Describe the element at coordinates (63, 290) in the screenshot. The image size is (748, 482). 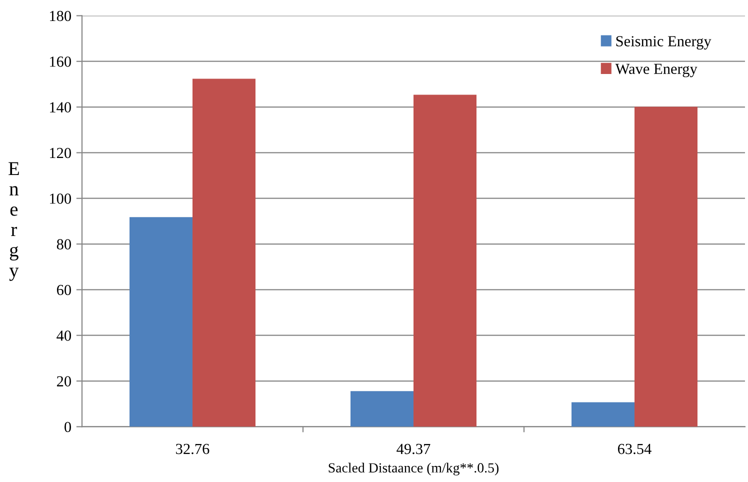
I see `y-tick-label: 60` at that location.